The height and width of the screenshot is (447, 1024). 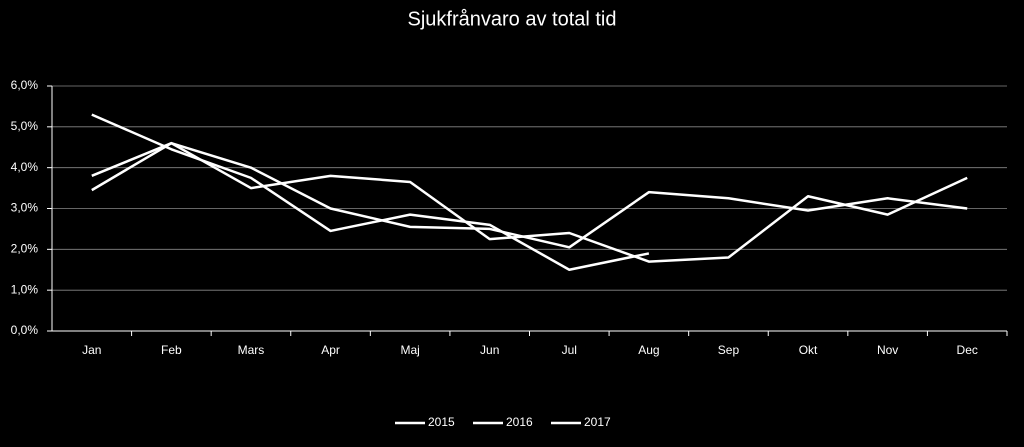 I want to click on x-tick-label: Okt, so click(x=808, y=350).